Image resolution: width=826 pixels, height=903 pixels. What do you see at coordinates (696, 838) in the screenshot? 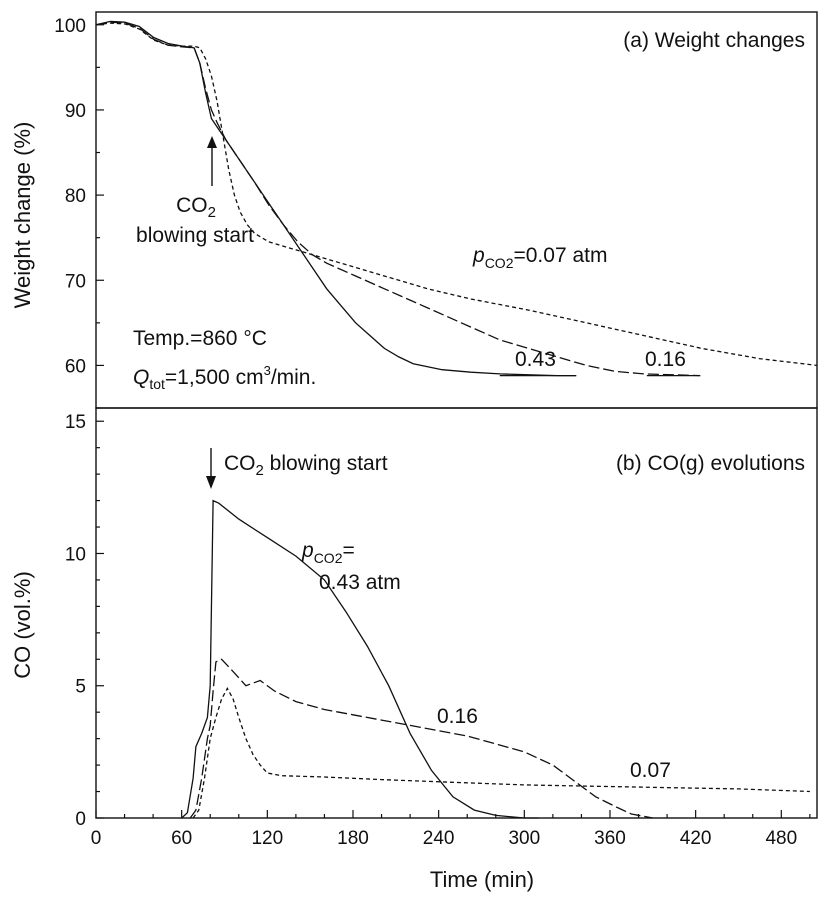
I see `x-tick-label: 420` at bounding box center [696, 838].